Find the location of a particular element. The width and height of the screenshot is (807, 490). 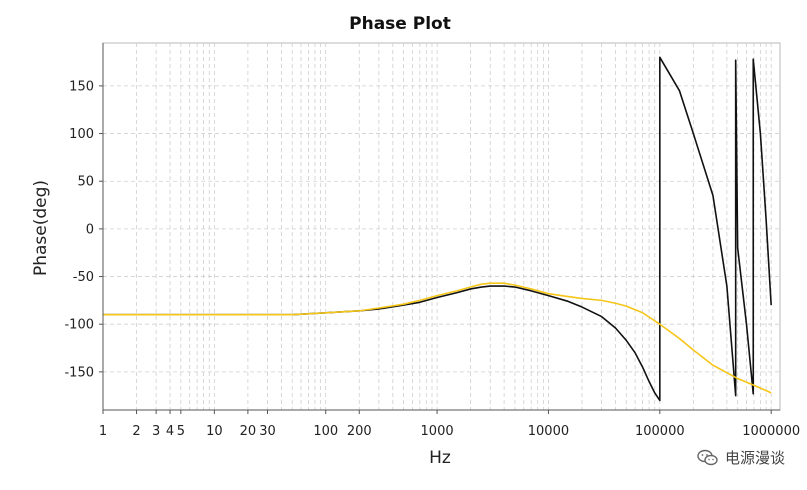

watermark: 电源漫谈 is located at coordinates (741, 457).